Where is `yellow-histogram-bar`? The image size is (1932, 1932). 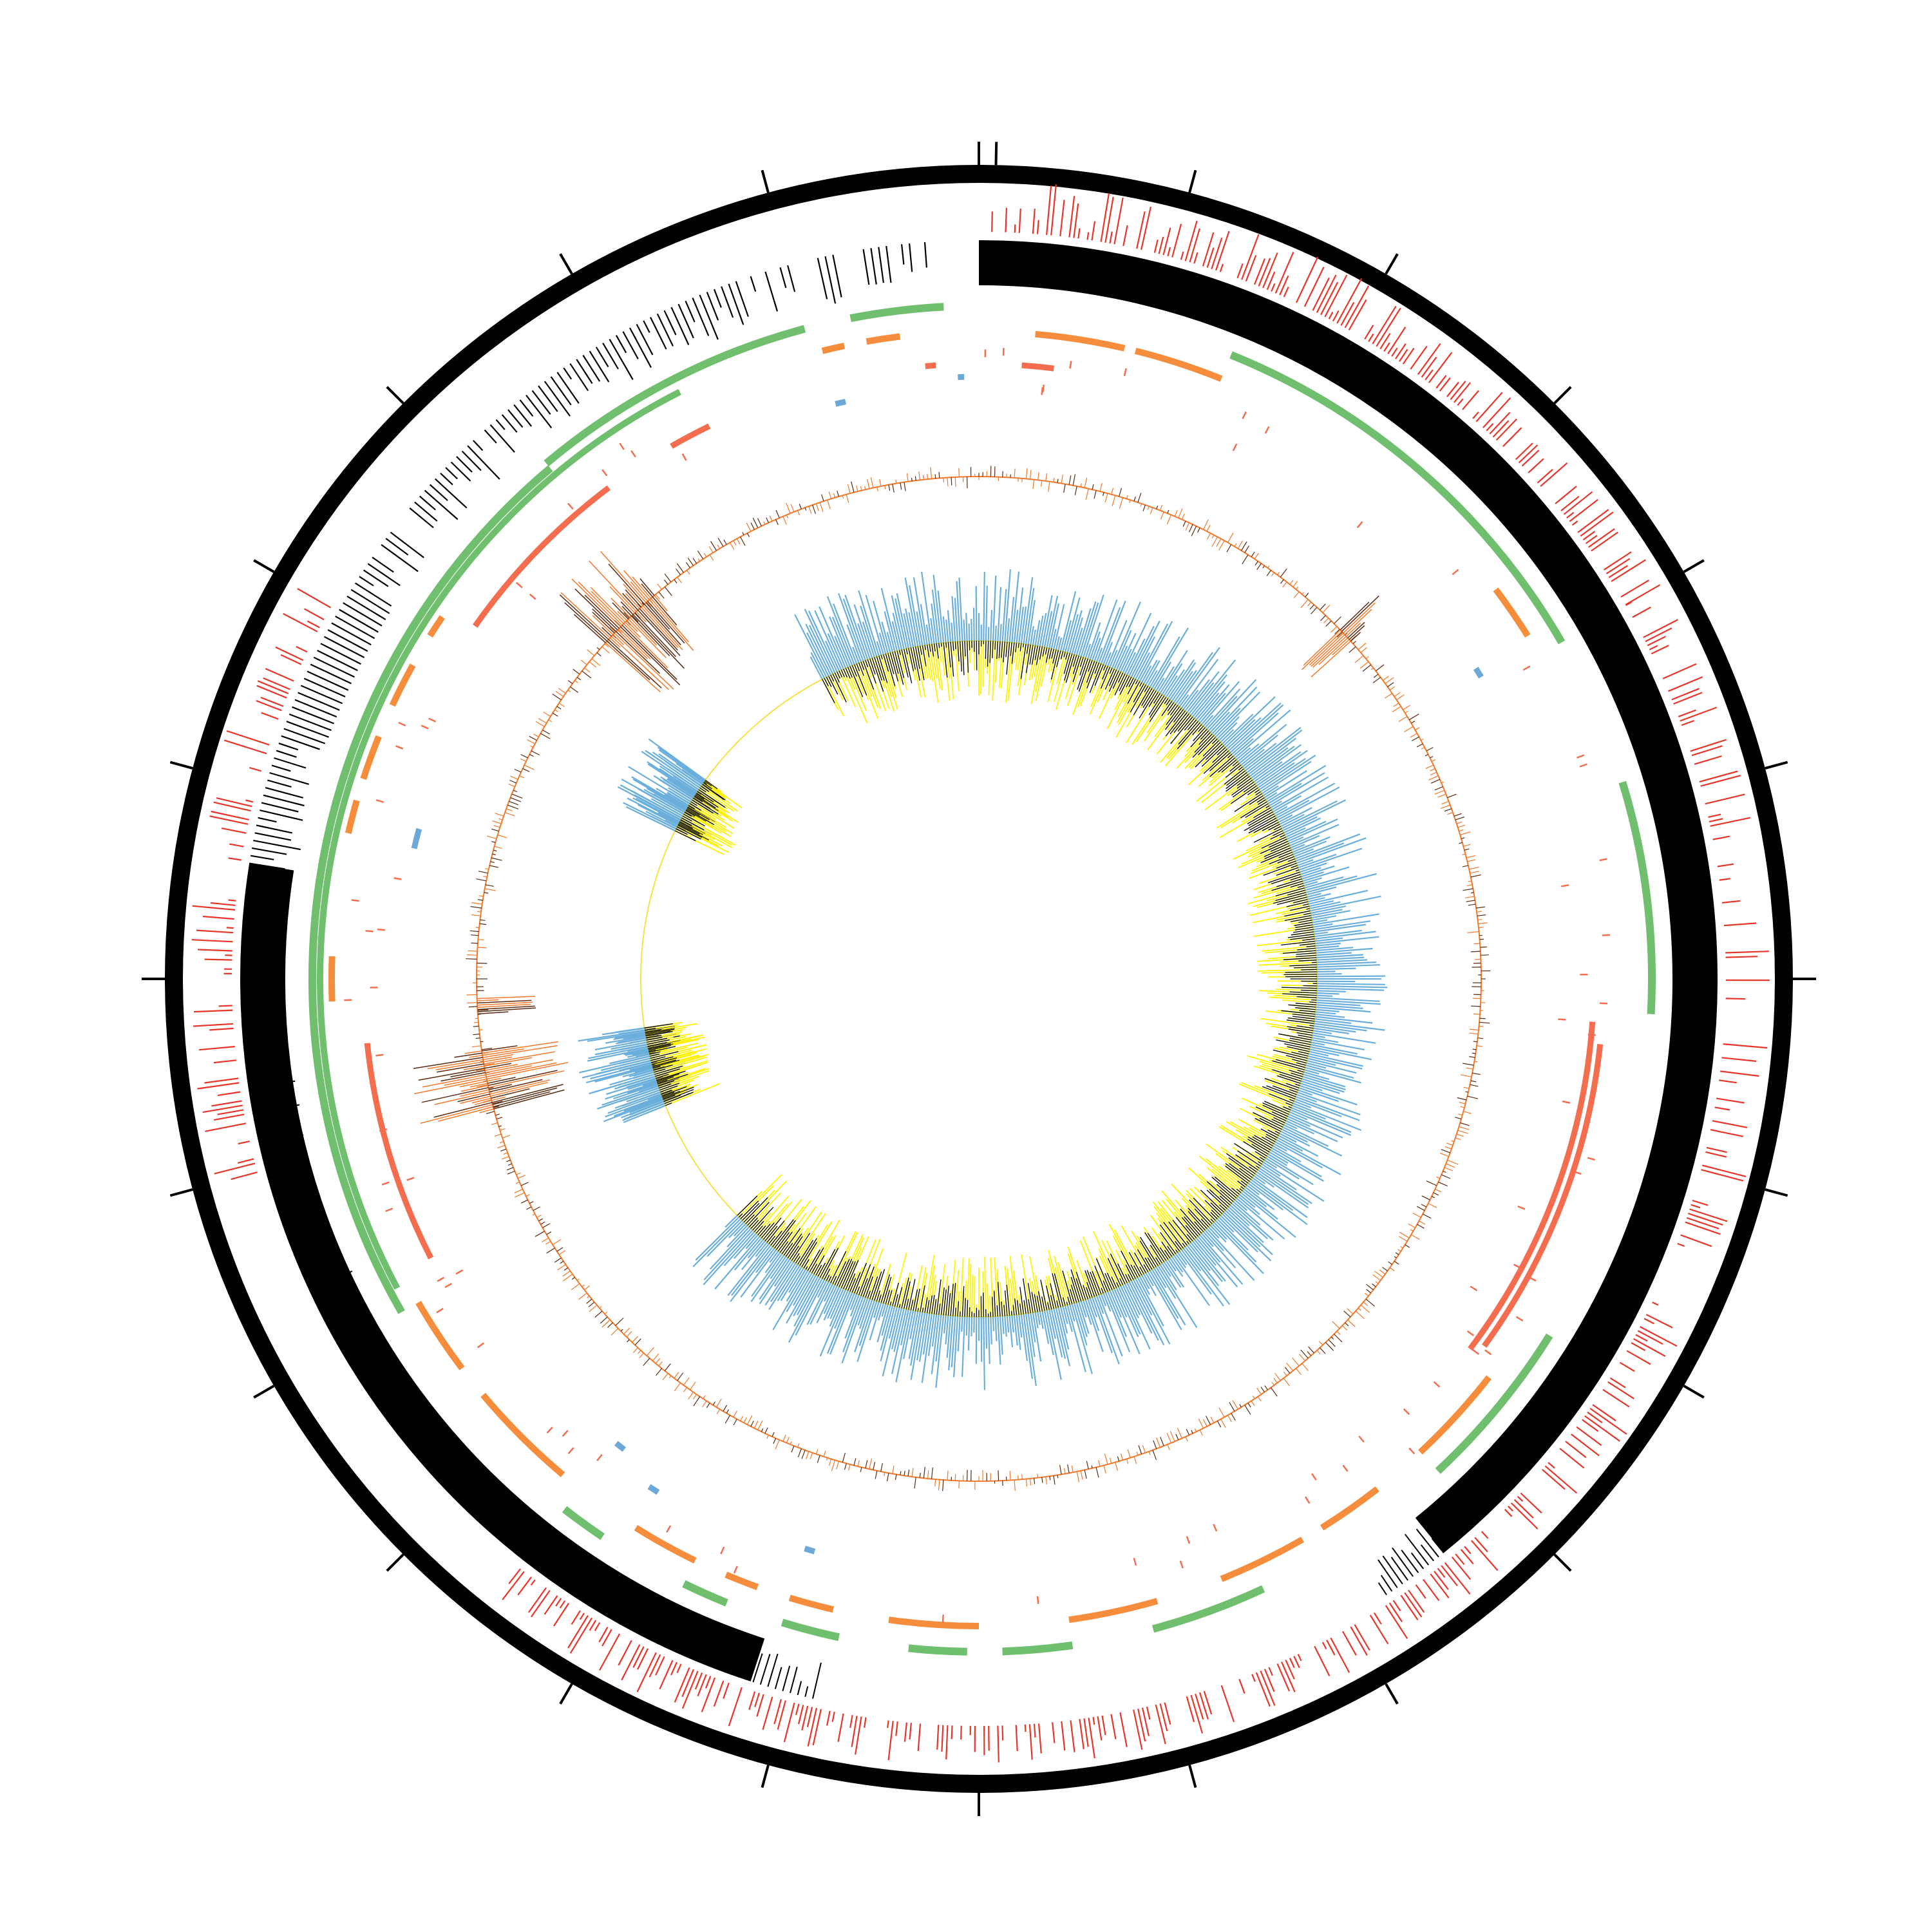
yellow-histogram-bar is located at coordinates (1221, 1173).